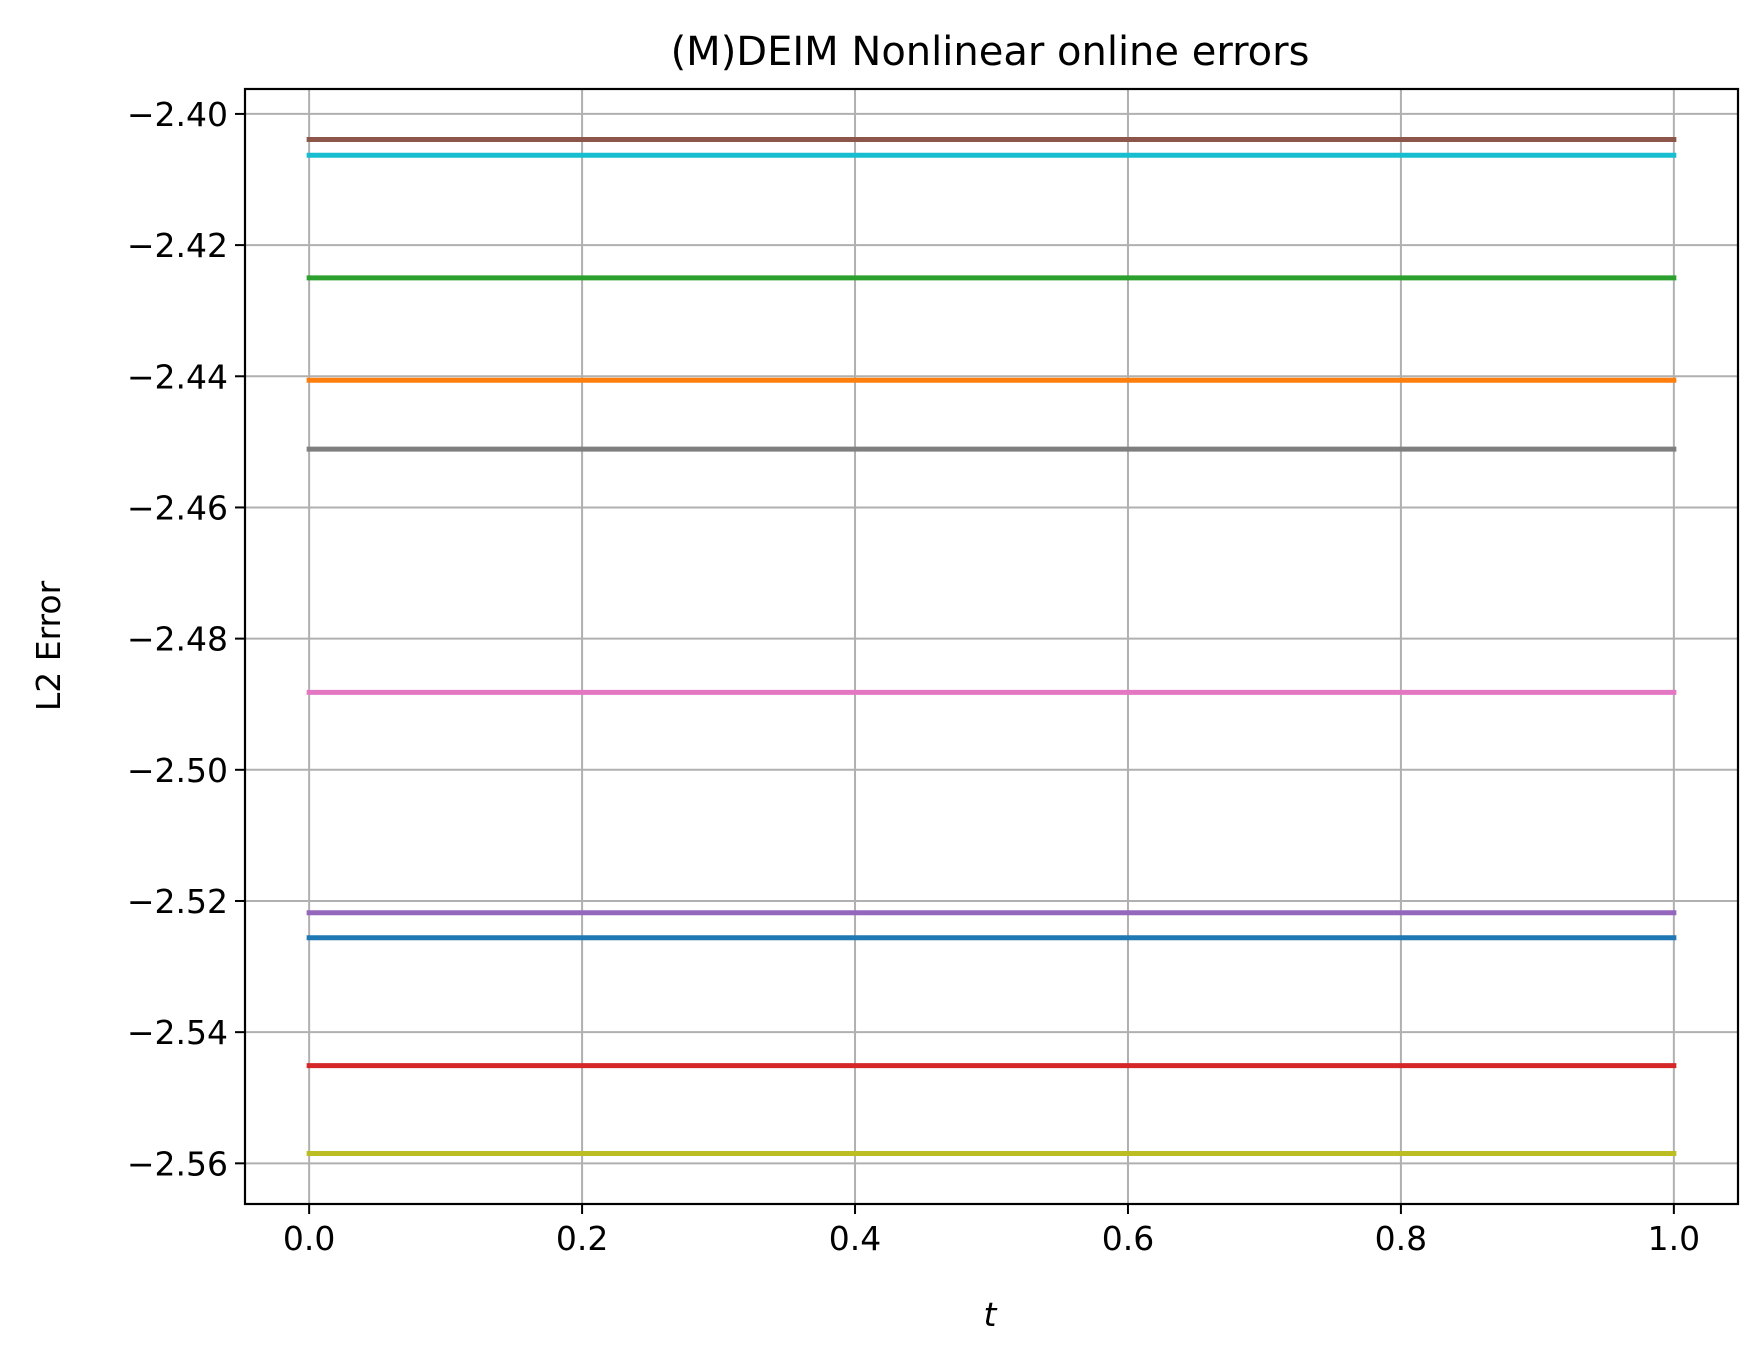 The image size is (1763, 1361). I want to click on x-axis-ticks: 0.0 0.2 0.4 0.6 0.8 1.0, so click(991, 1231).